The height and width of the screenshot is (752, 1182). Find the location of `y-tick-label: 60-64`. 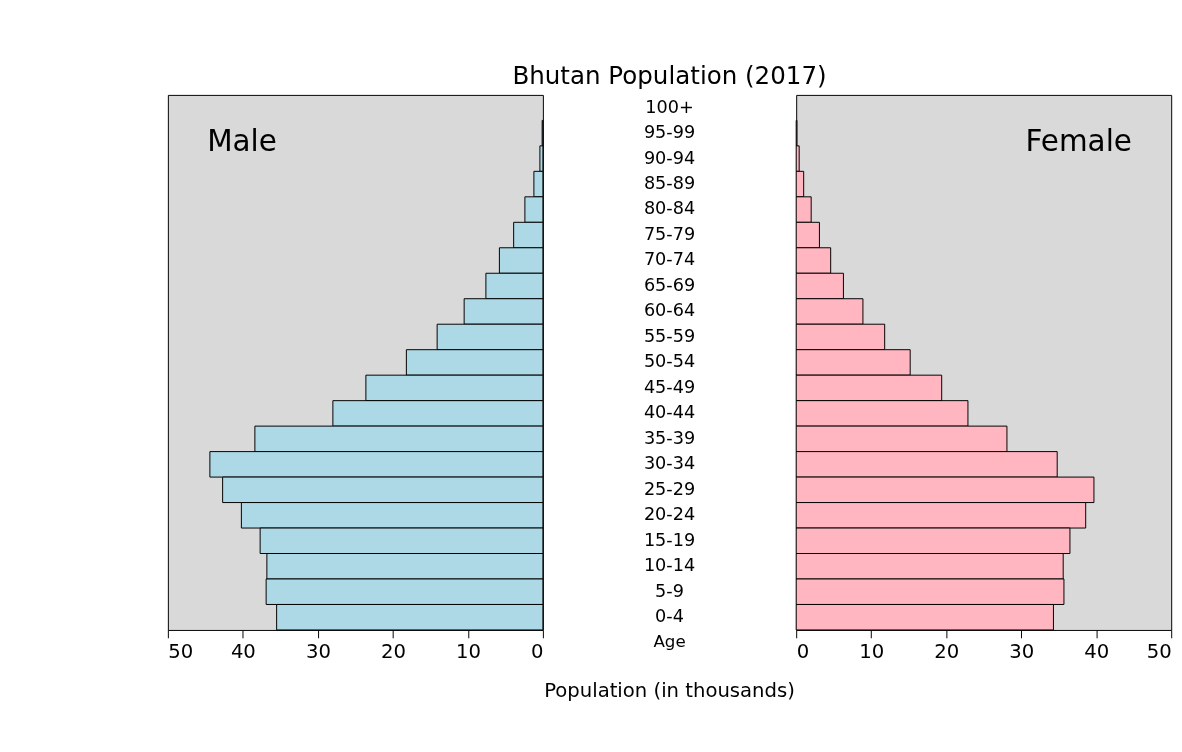

y-tick-label: 60-64 is located at coordinates (669, 310).